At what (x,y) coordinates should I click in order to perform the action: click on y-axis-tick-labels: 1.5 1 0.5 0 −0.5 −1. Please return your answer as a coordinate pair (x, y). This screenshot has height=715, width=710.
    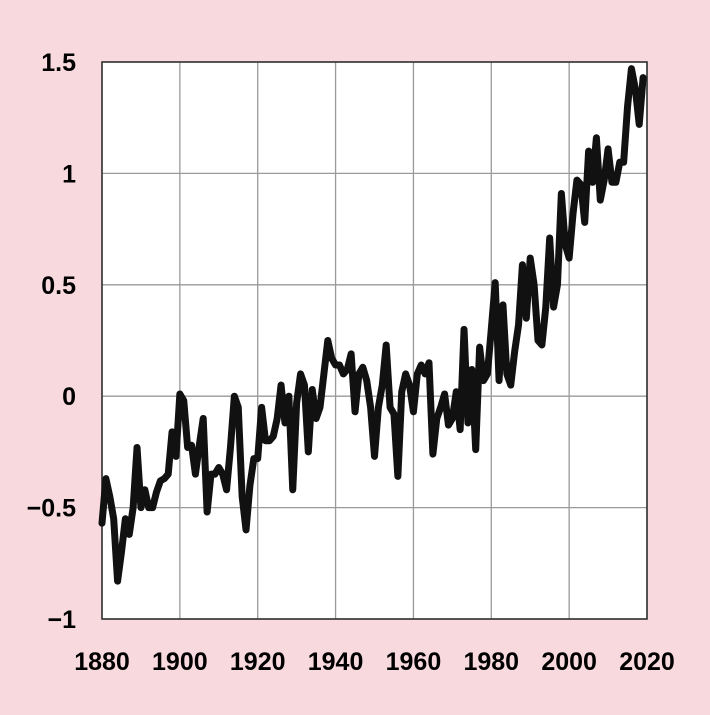
    Looking at the image, I should click on (51, 341).